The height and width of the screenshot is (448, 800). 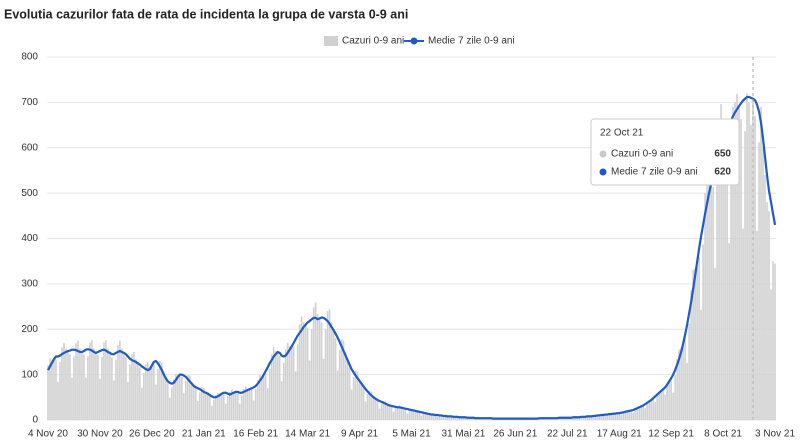 What do you see at coordinates (307, 434) in the screenshot?
I see `x-tick-label: 14 Mar 21` at bounding box center [307, 434].